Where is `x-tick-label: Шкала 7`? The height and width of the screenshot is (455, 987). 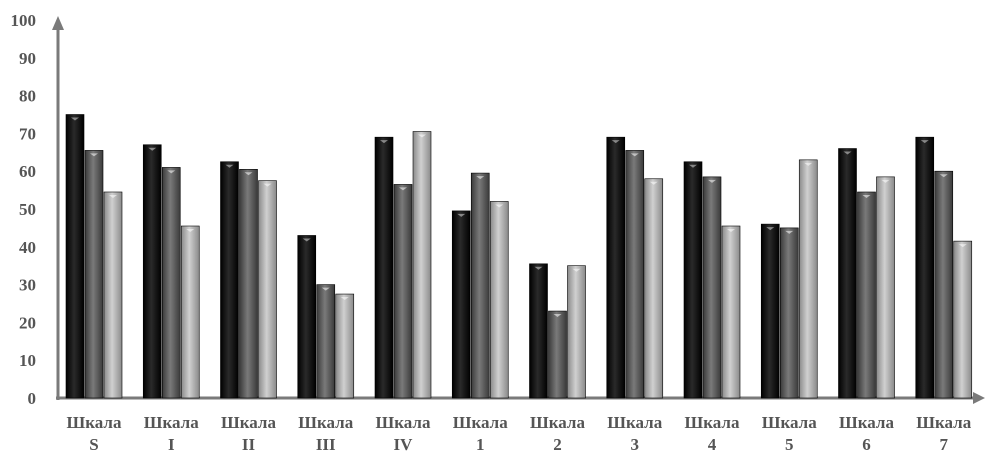 x-tick-label: Шкала 7 is located at coordinates (943, 433).